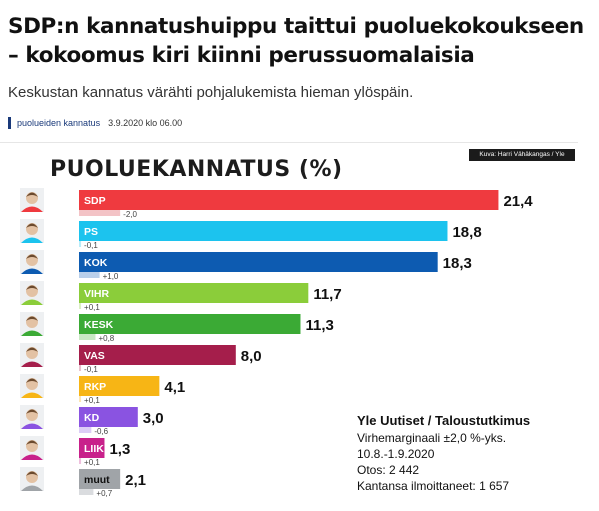 The height and width of the screenshot is (511, 599). I want to click on value-label: 11,7, so click(327, 294).